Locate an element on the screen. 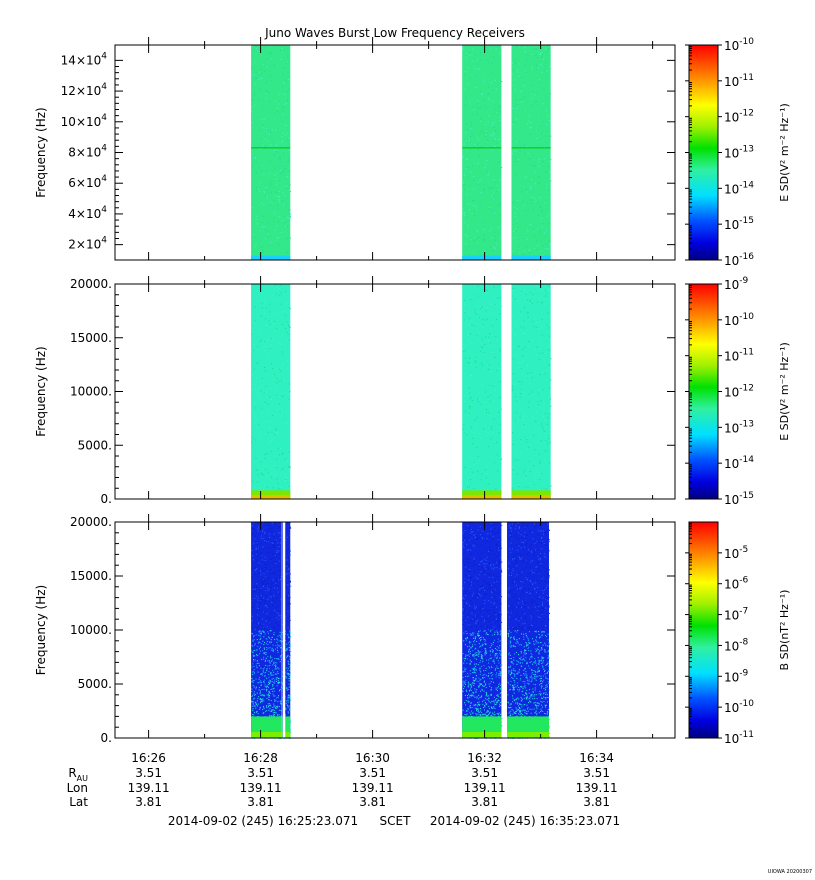 This screenshot has width=815, height=880. time-tick-label: 16:30 is located at coordinates (372, 758).